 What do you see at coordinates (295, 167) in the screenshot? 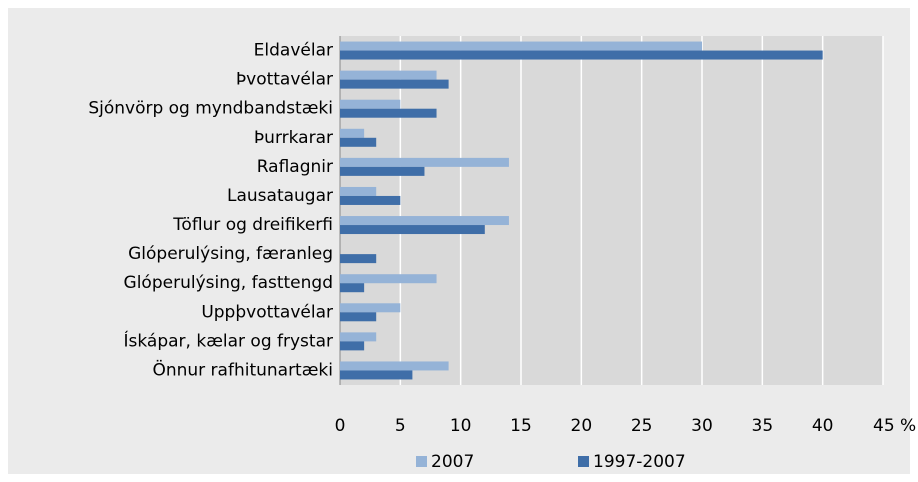
I see `y-tick-label: Raflagnir` at bounding box center [295, 167].